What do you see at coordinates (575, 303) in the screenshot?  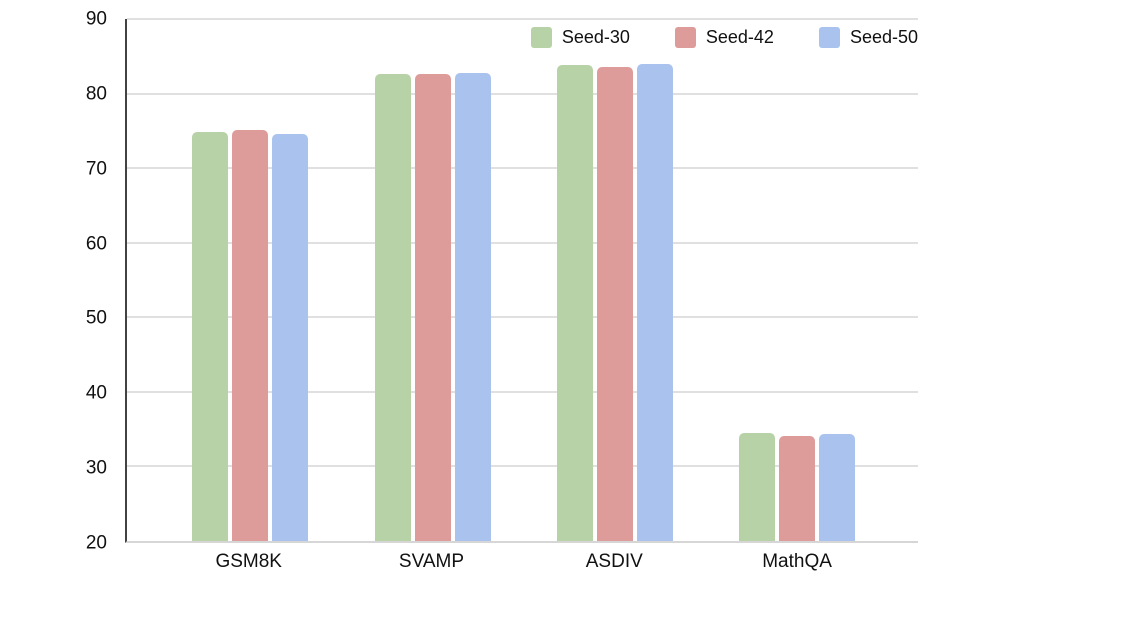 I see `bar-seed-30-asdiv` at bounding box center [575, 303].